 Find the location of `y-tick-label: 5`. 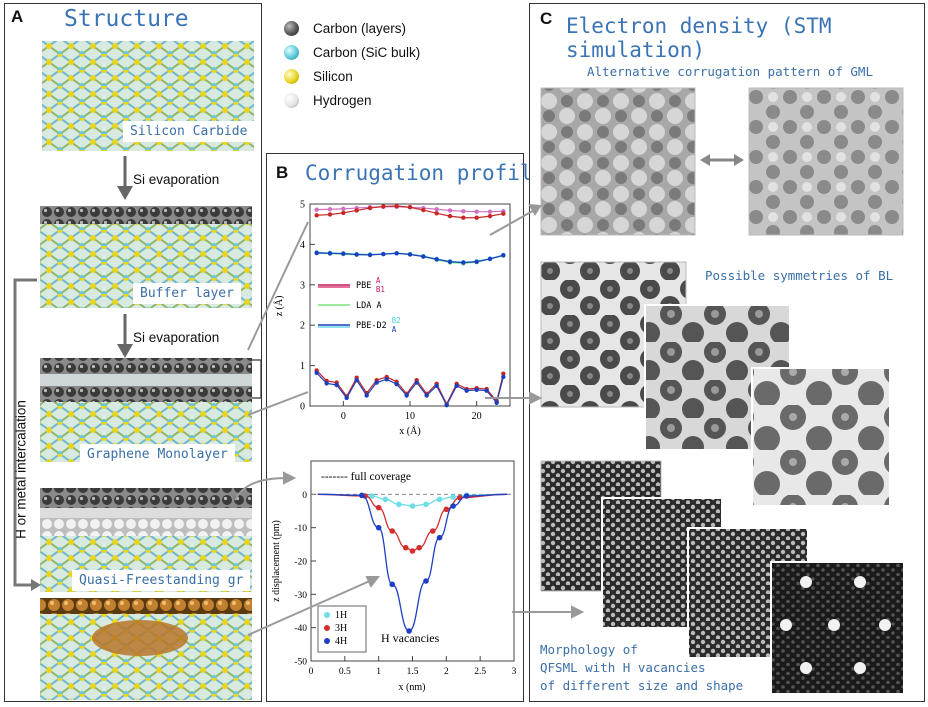

y-tick-label: 5 is located at coordinates (302, 205).